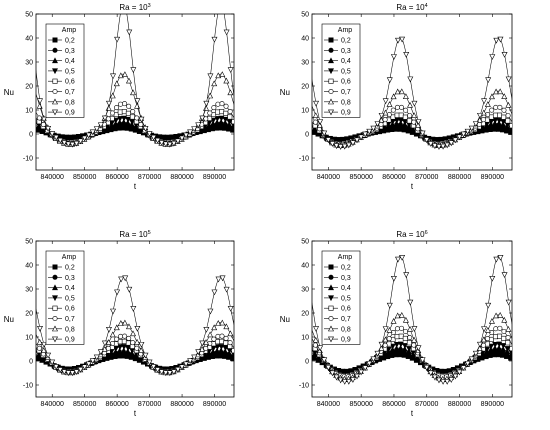 Image resolution: width=550 pixels, height=430 pixels. Describe the element at coordinates (337, 102) in the screenshot. I see `legend-item: 0,8` at that location.